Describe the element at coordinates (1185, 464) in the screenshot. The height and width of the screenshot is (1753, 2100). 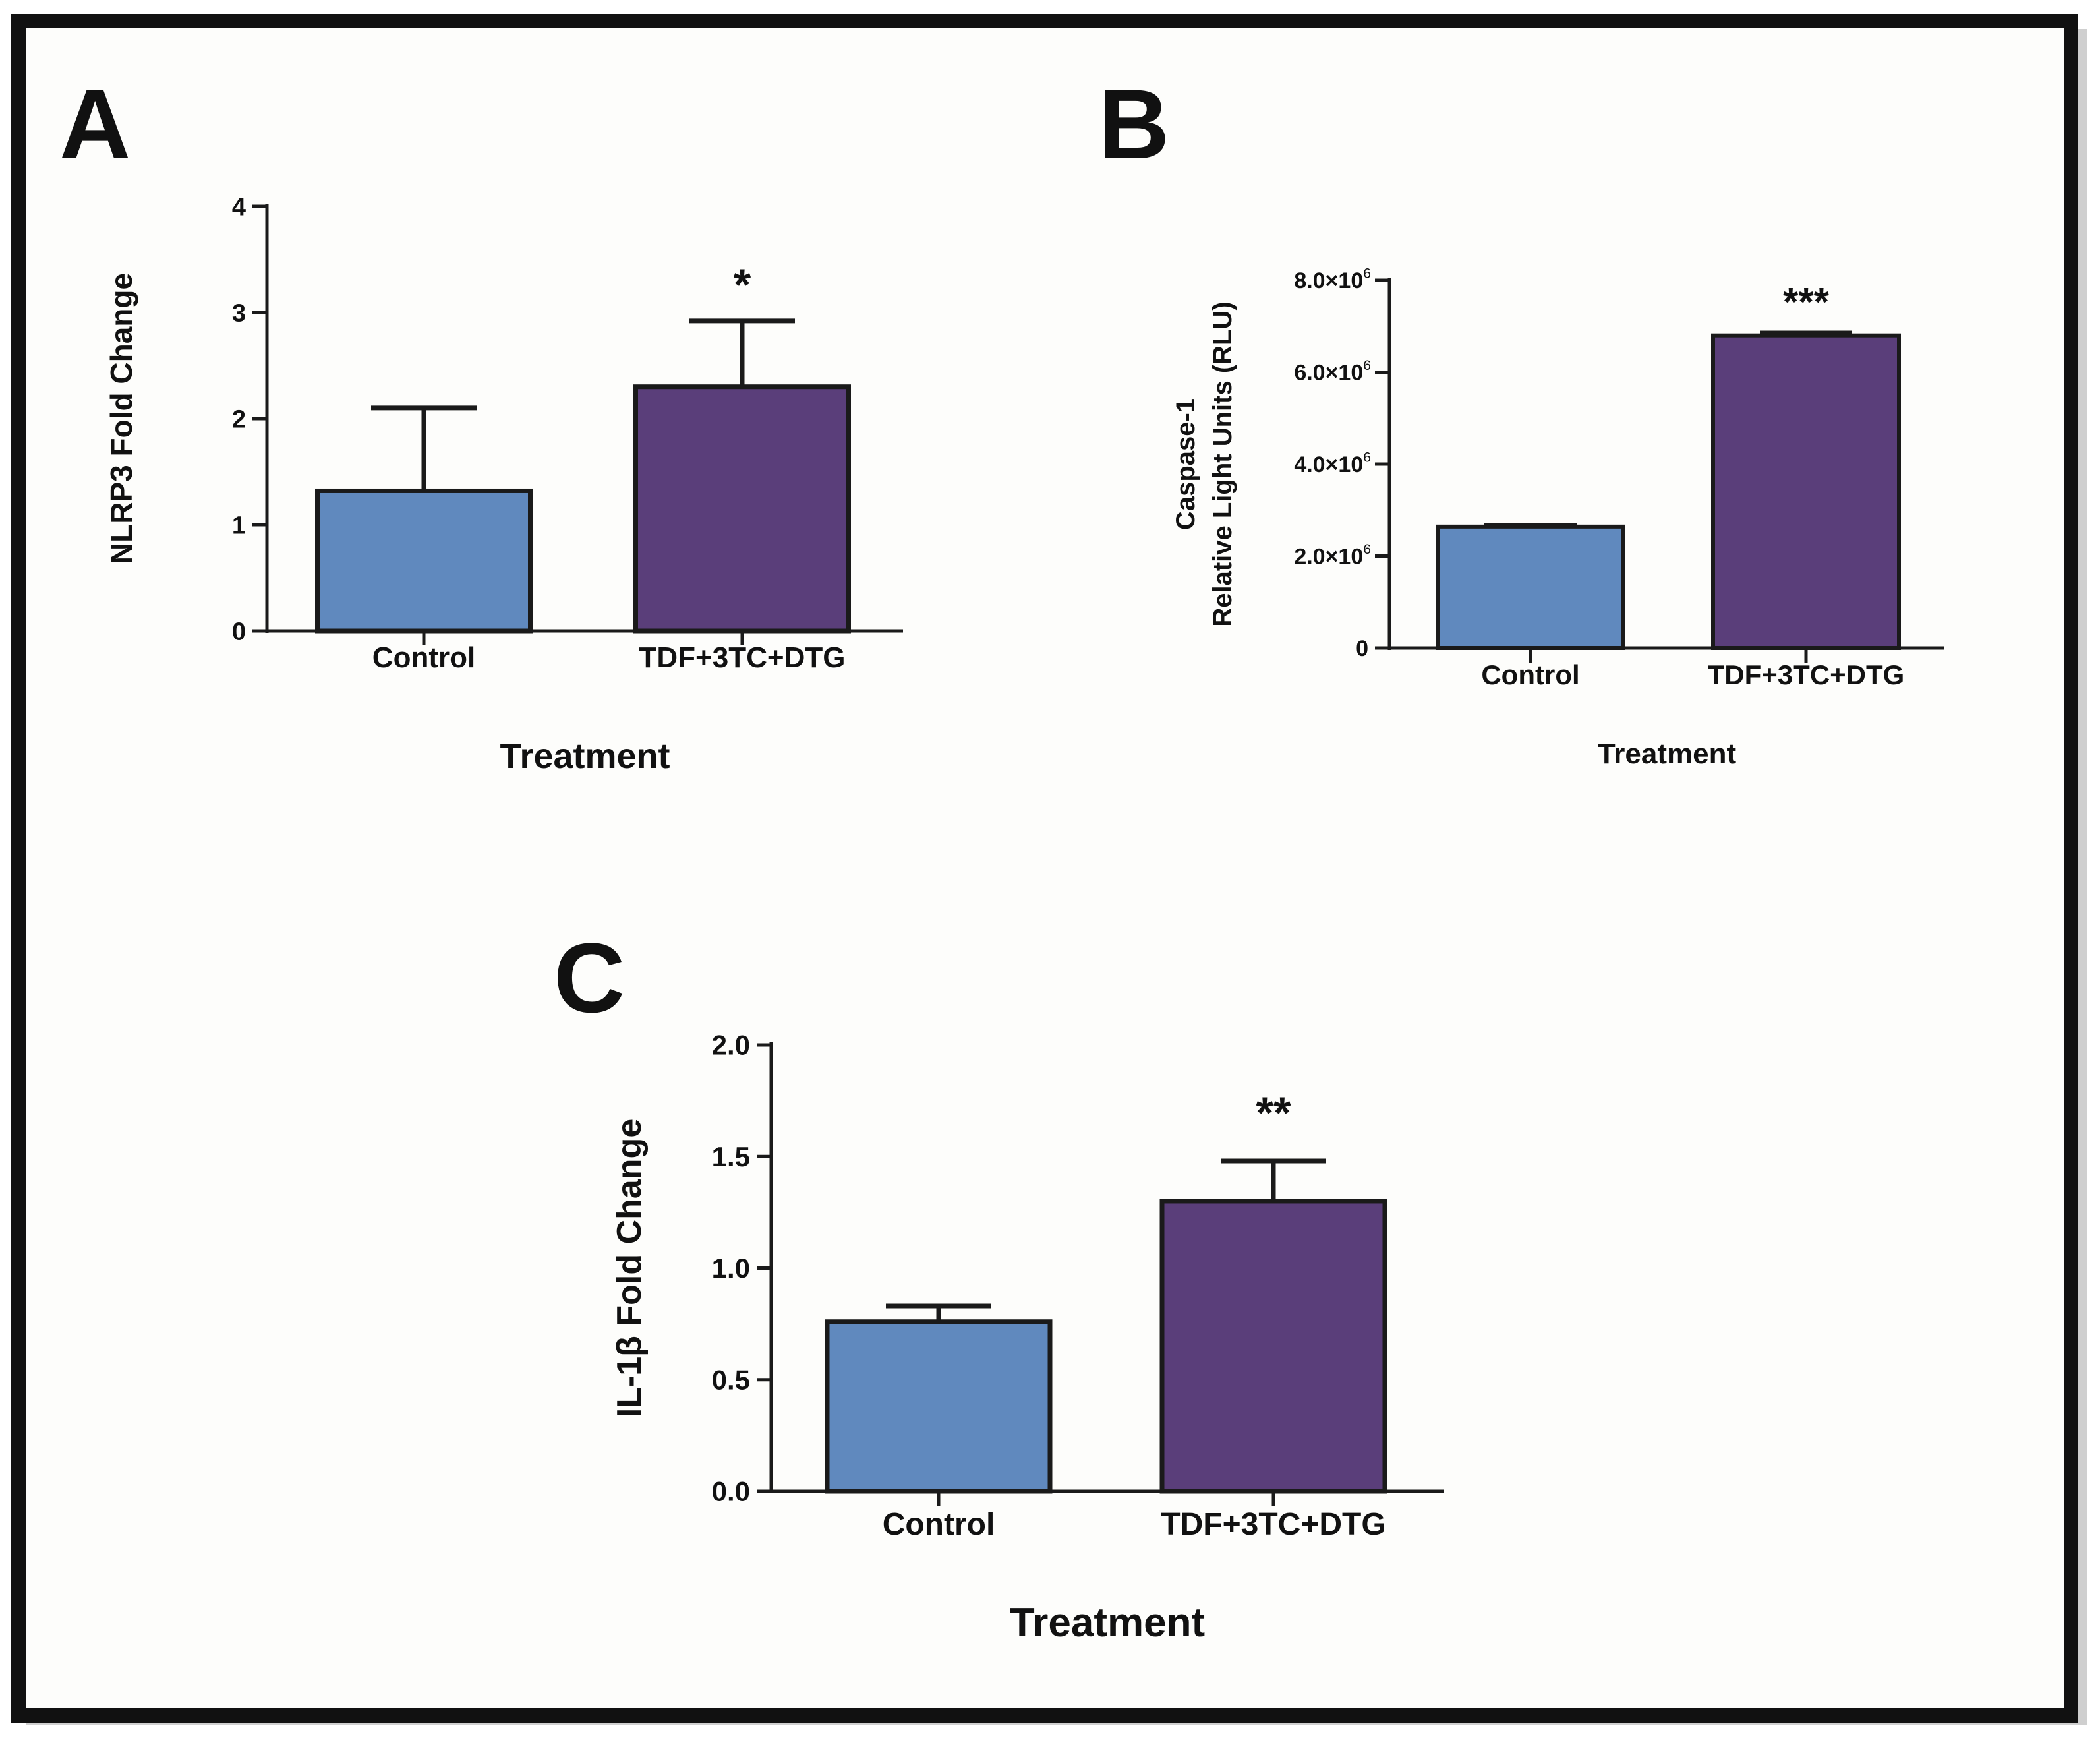
I see `y-axis-label: Caspase-1` at that location.